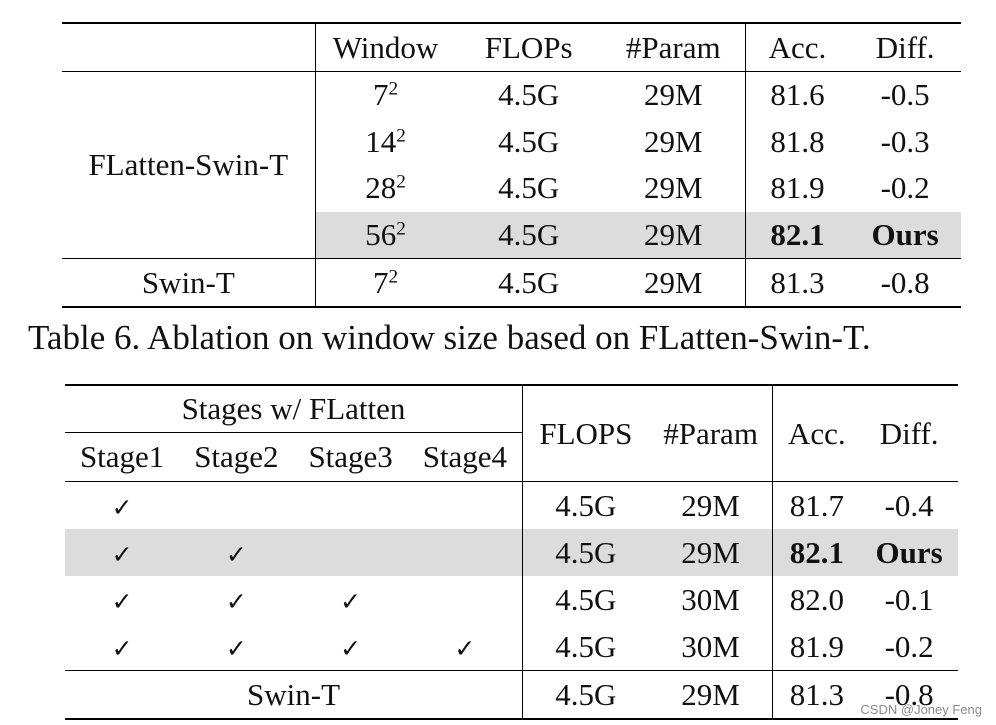 The width and height of the screenshot is (996, 725). I want to click on table-row: ✓ 4.5G 29M 81.7 -0.4, so click(511, 505).